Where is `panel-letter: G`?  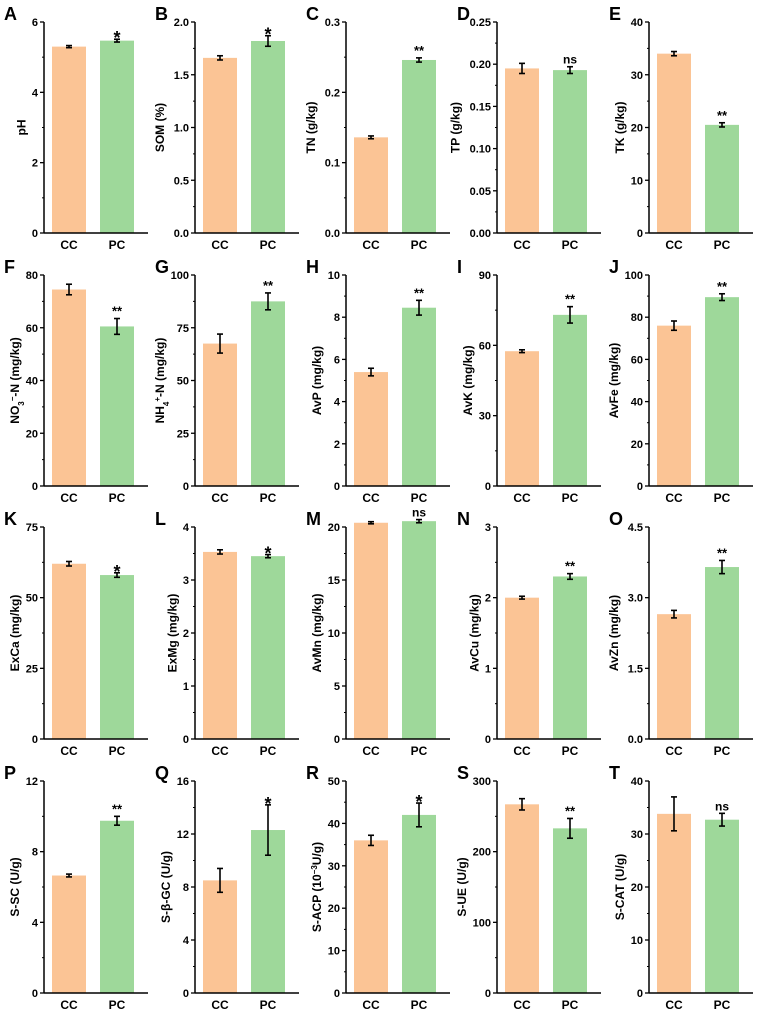 panel-letter: G is located at coordinates (162, 267).